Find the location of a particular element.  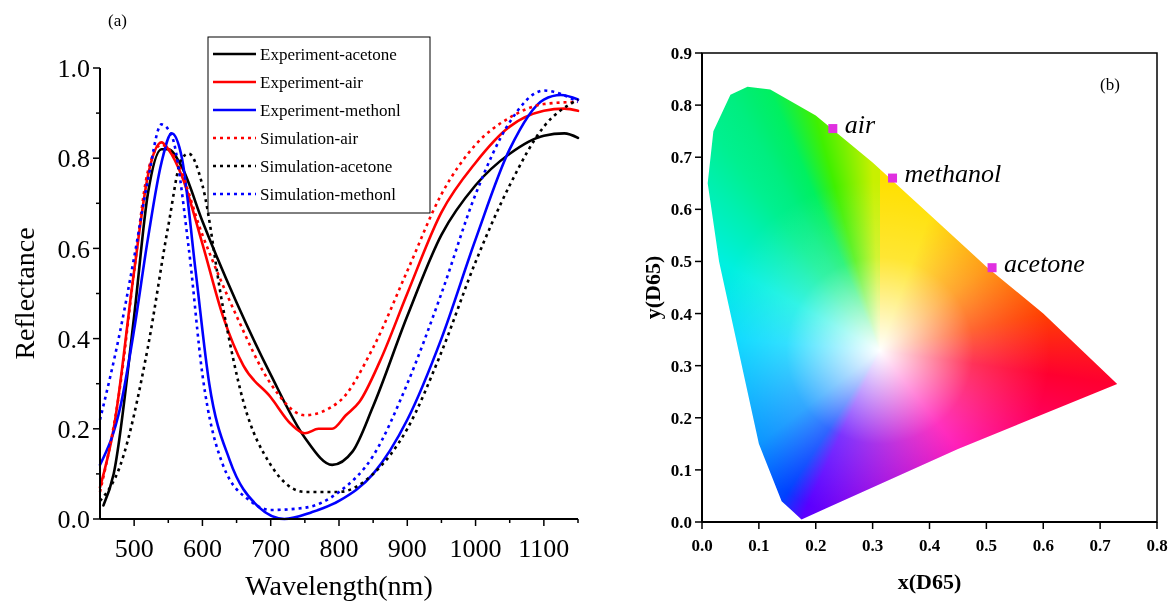

y-tick-label: 0.7 is located at coordinates (681, 158).